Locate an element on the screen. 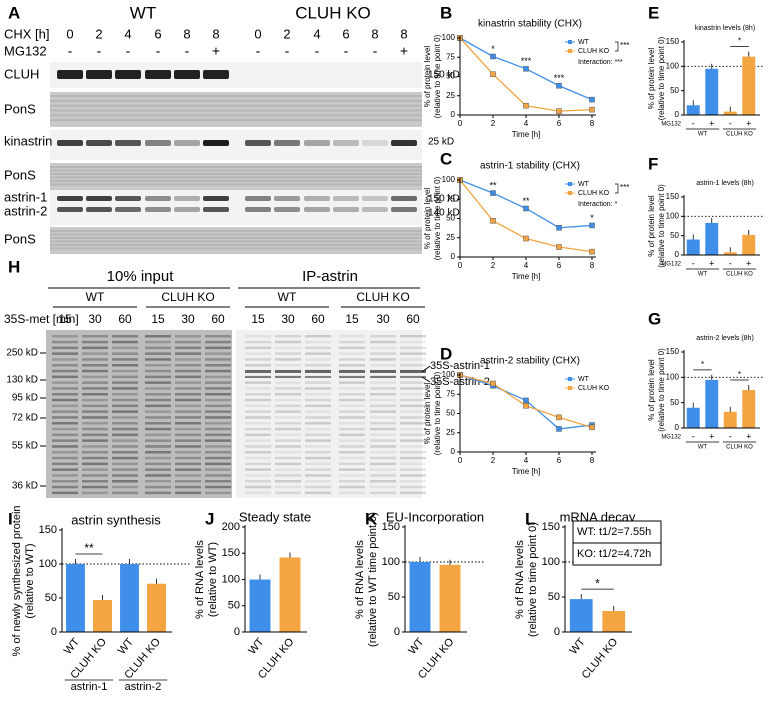 This screenshot has height=703, width=769. chart-title: kinastrin levels (8h) is located at coordinates (725, 28).